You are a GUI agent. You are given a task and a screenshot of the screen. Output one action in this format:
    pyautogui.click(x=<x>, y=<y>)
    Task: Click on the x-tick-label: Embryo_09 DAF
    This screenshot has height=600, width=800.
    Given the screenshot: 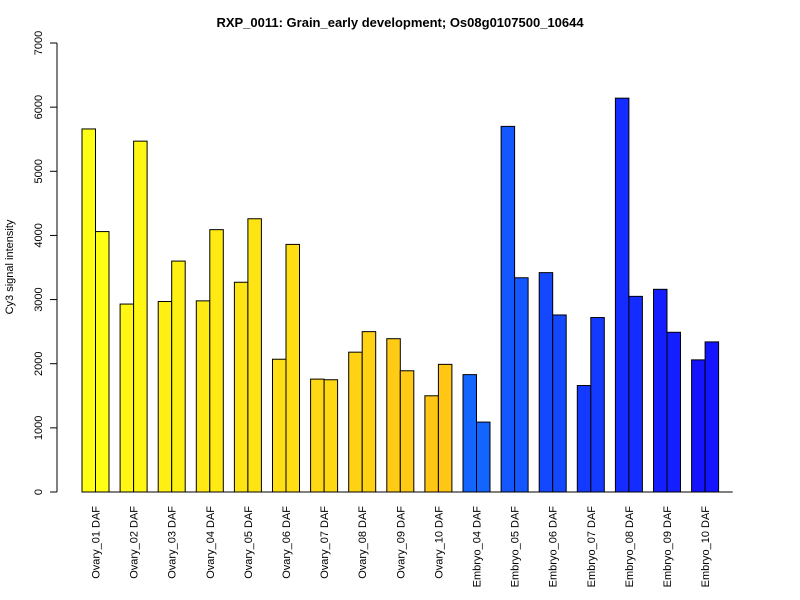 What is the action you would take?
    pyautogui.click(x=668, y=547)
    